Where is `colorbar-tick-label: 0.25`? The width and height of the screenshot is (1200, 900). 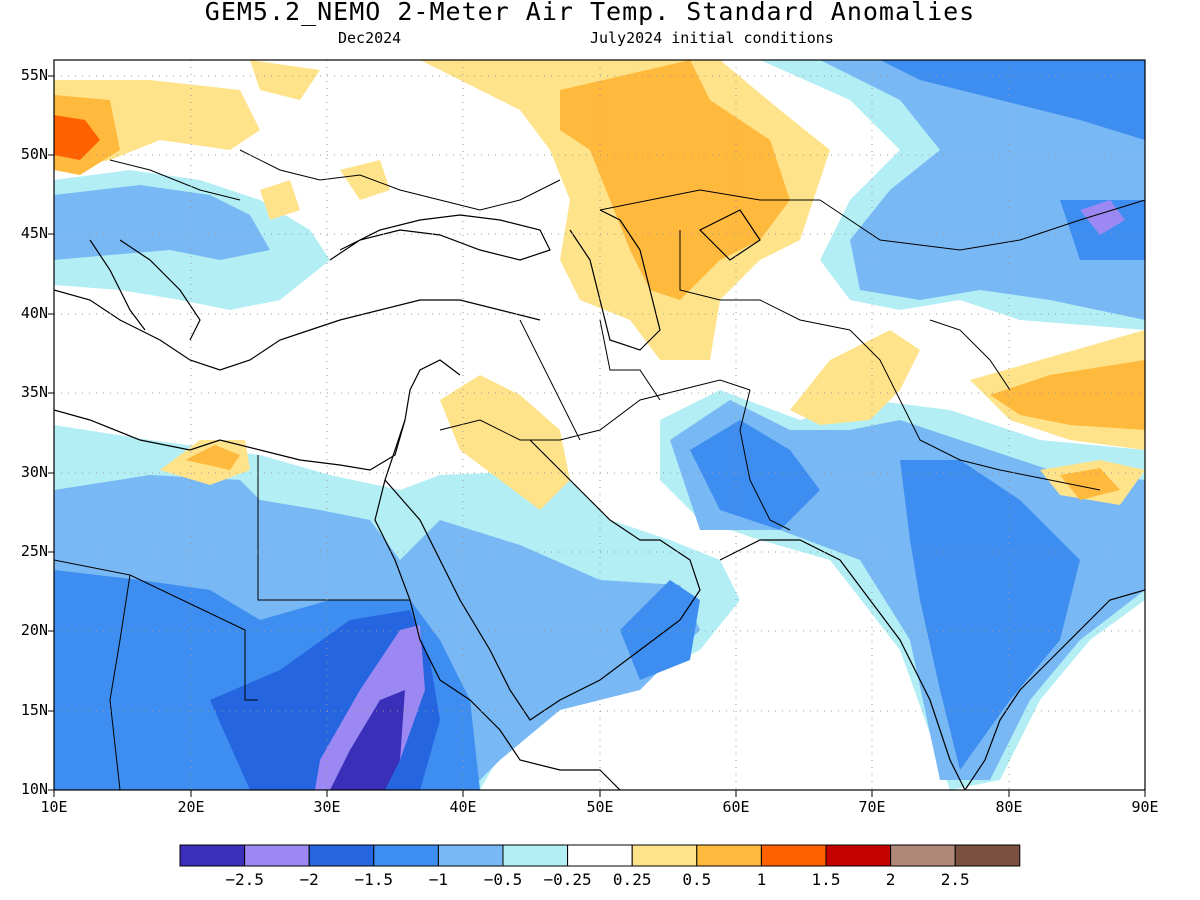 colorbar-tick-label: 0.25 is located at coordinates (632, 879).